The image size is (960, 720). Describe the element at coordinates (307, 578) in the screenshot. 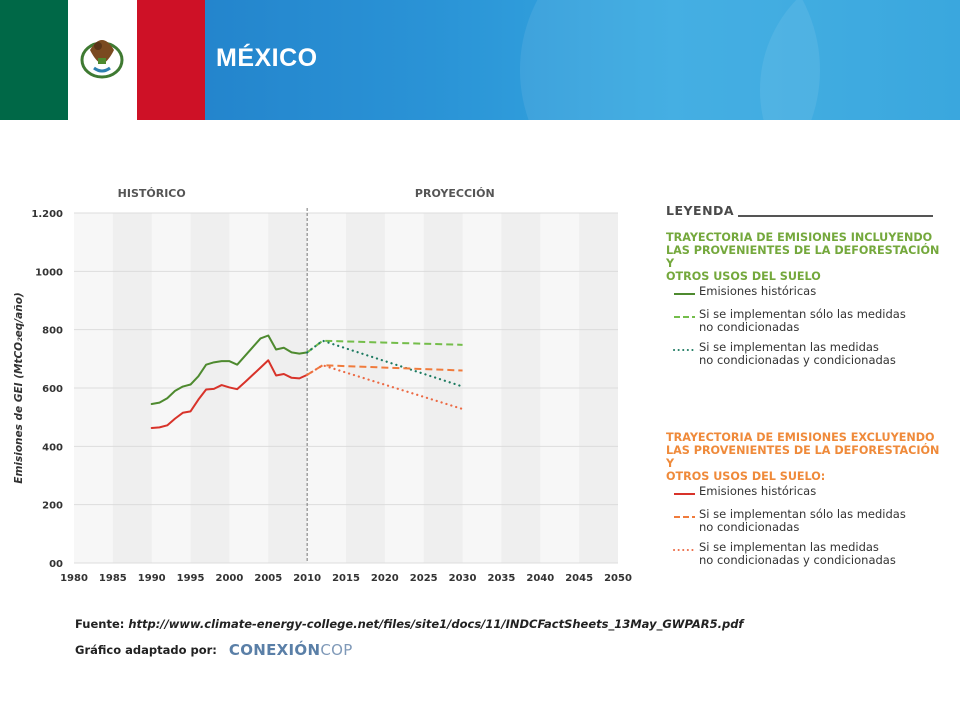

I see `x-tick-label: 2010` at that location.